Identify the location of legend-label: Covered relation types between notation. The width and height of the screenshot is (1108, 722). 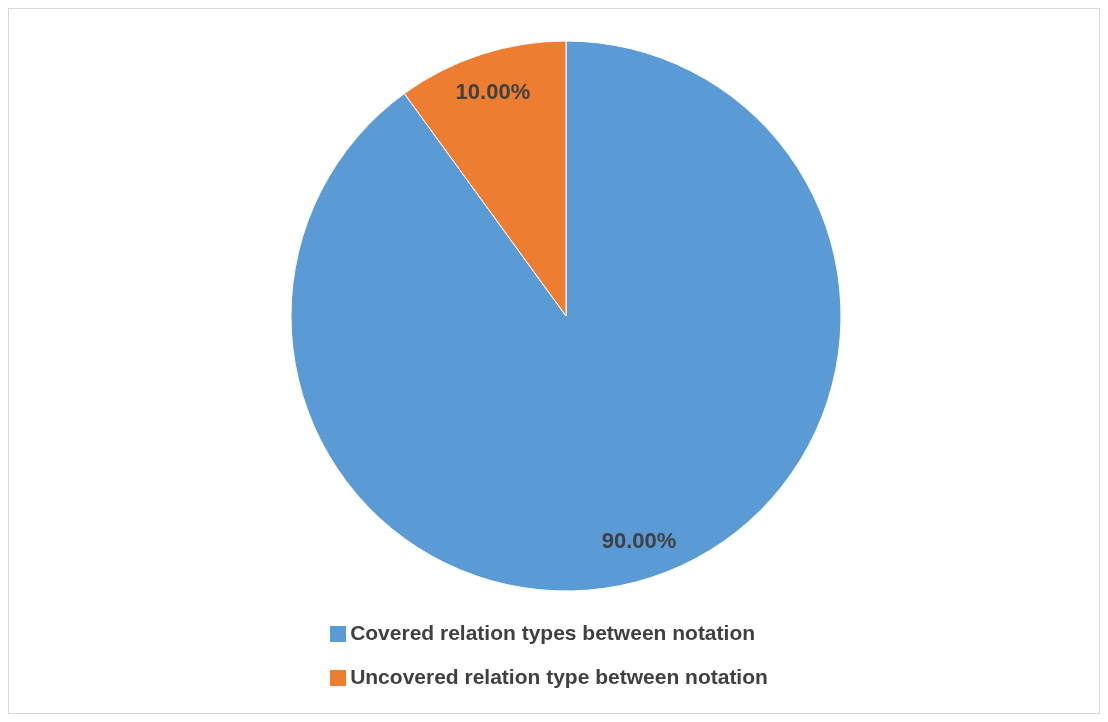
(553, 632).